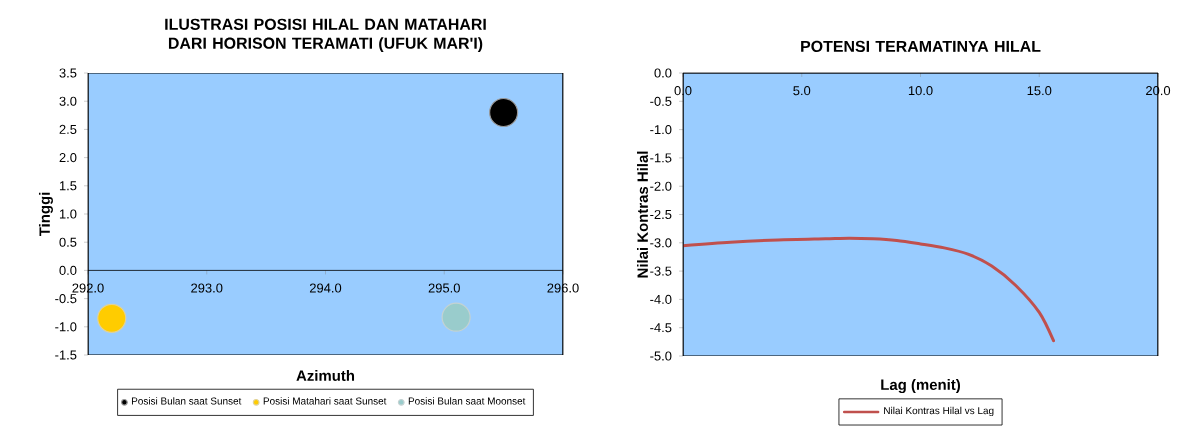 This screenshot has height=430, width=1187. I want to click on chart-title: ILUSTRASI POSISI HILAL DAN MATAHARI DARI HORISON TERAMATI (UFUK MAR'I), so click(325, 35).